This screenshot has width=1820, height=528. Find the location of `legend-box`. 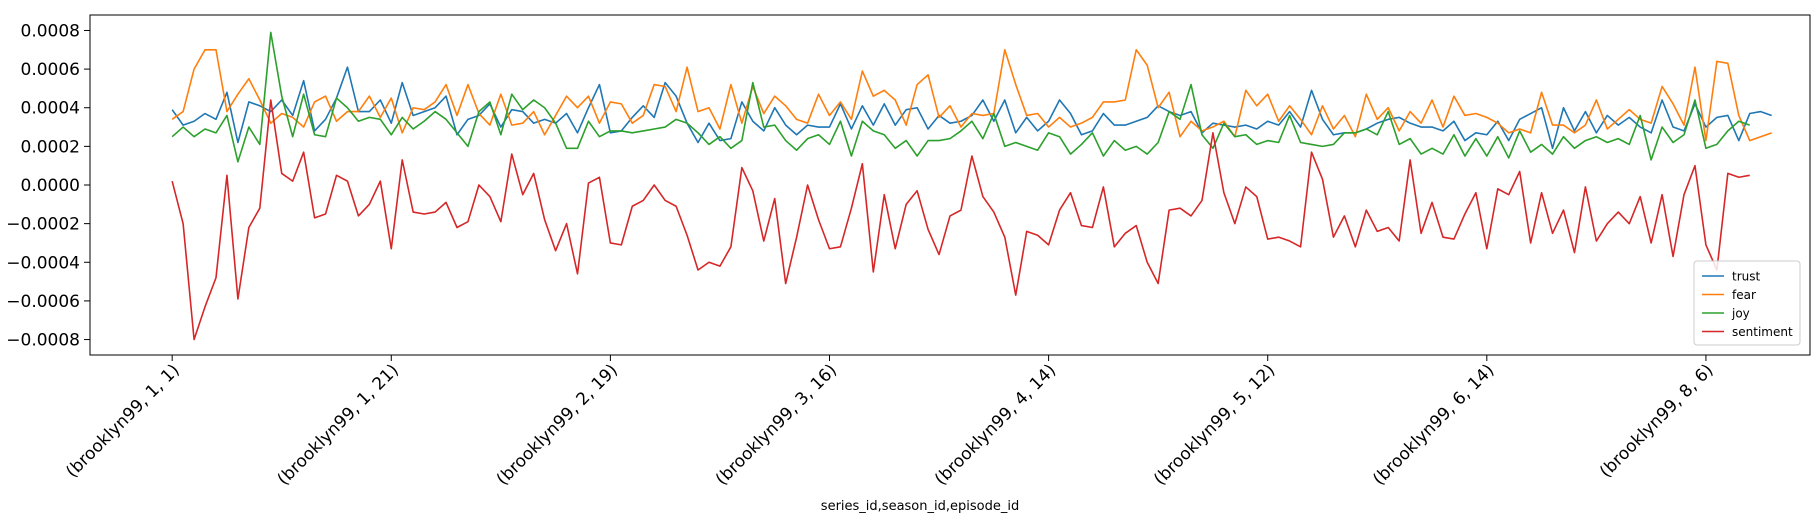

legend-box is located at coordinates (1747, 303).